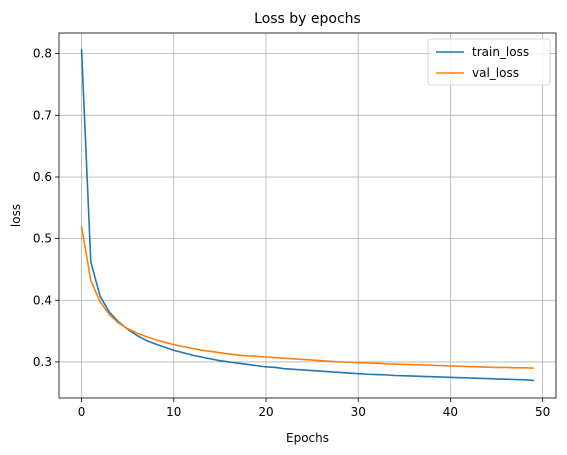 This screenshot has width=567, height=455. What do you see at coordinates (307, 19) in the screenshot?
I see `chart-title: Loss by epochs` at bounding box center [307, 19].